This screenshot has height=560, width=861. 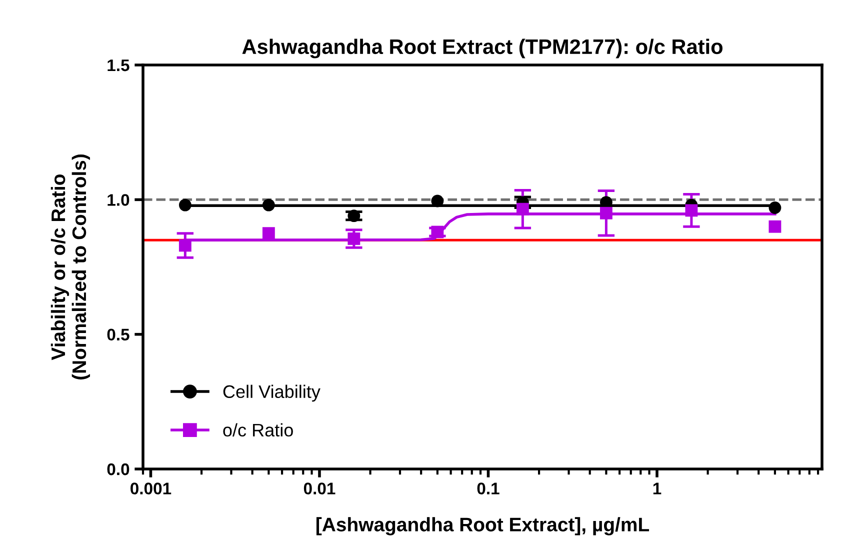 What do you see at coordinates (320, 488) in the screenshot?
I see `x-tick-label: 0.01` at bounding box center [320, 488].